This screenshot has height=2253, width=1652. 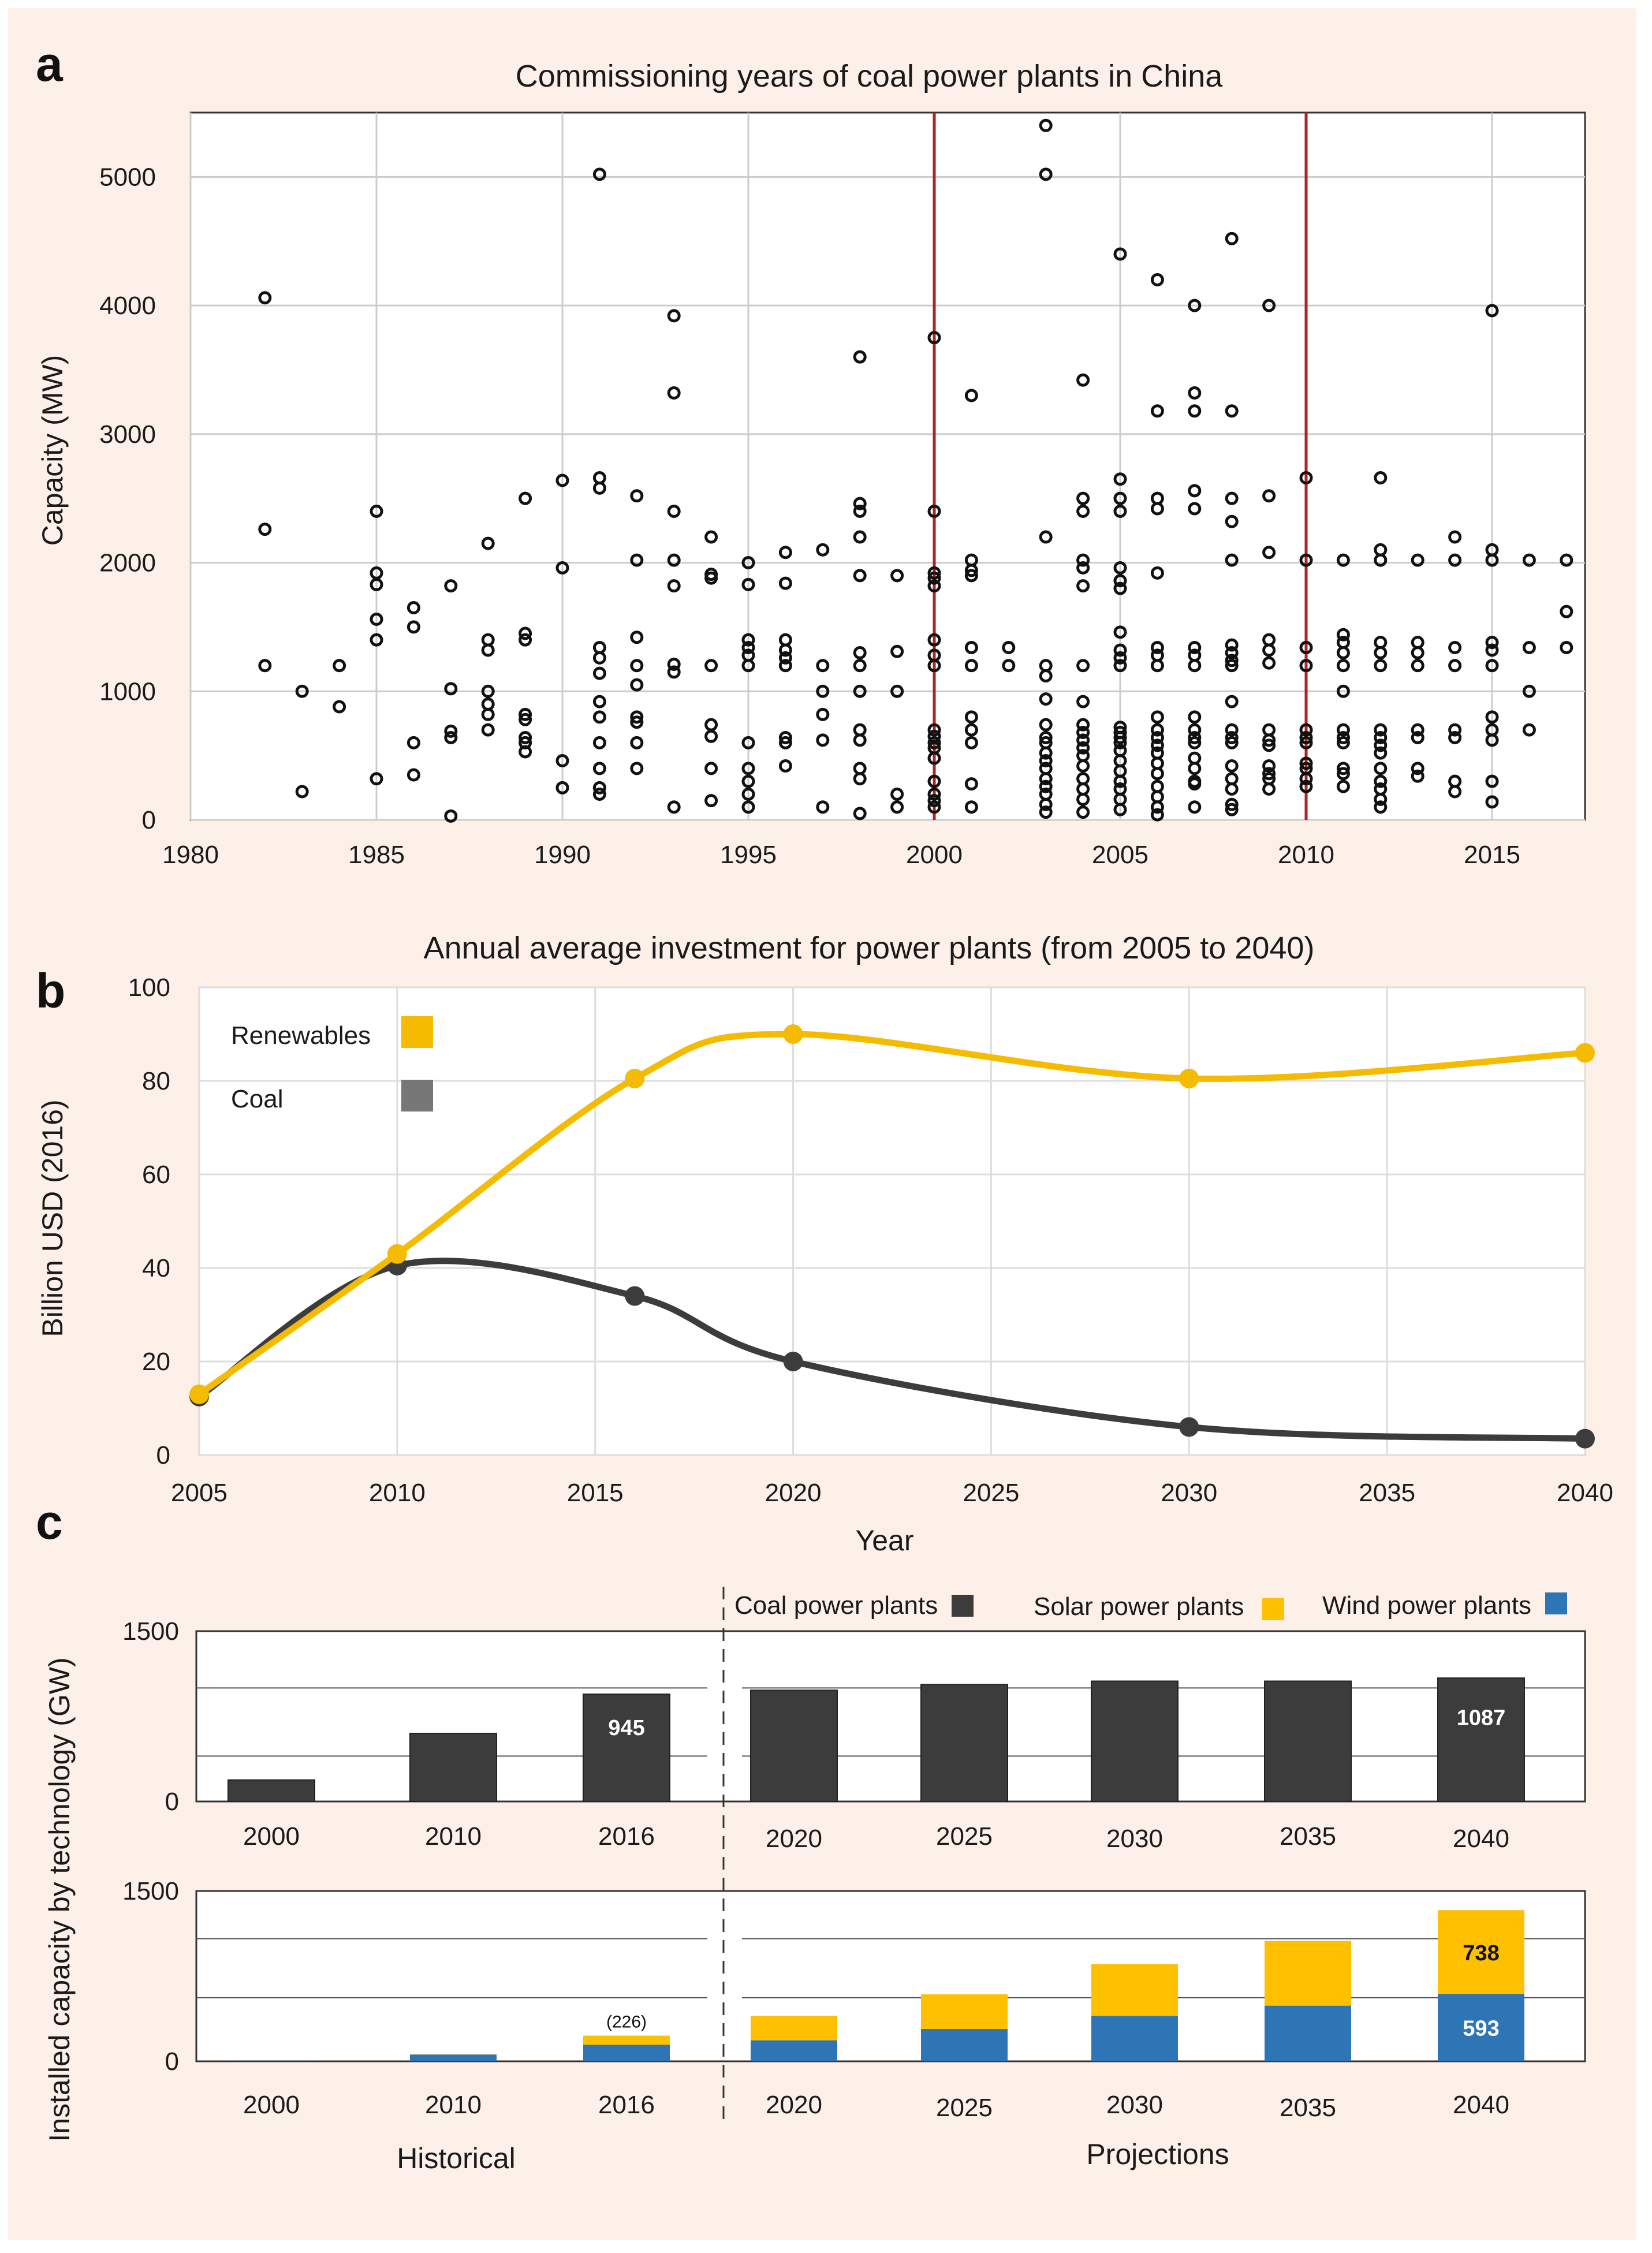 What do you see at coordinates (397, 1493) in the screenshot?
I see `x-tick-label: 2010` at bounding box center [397, 1493].